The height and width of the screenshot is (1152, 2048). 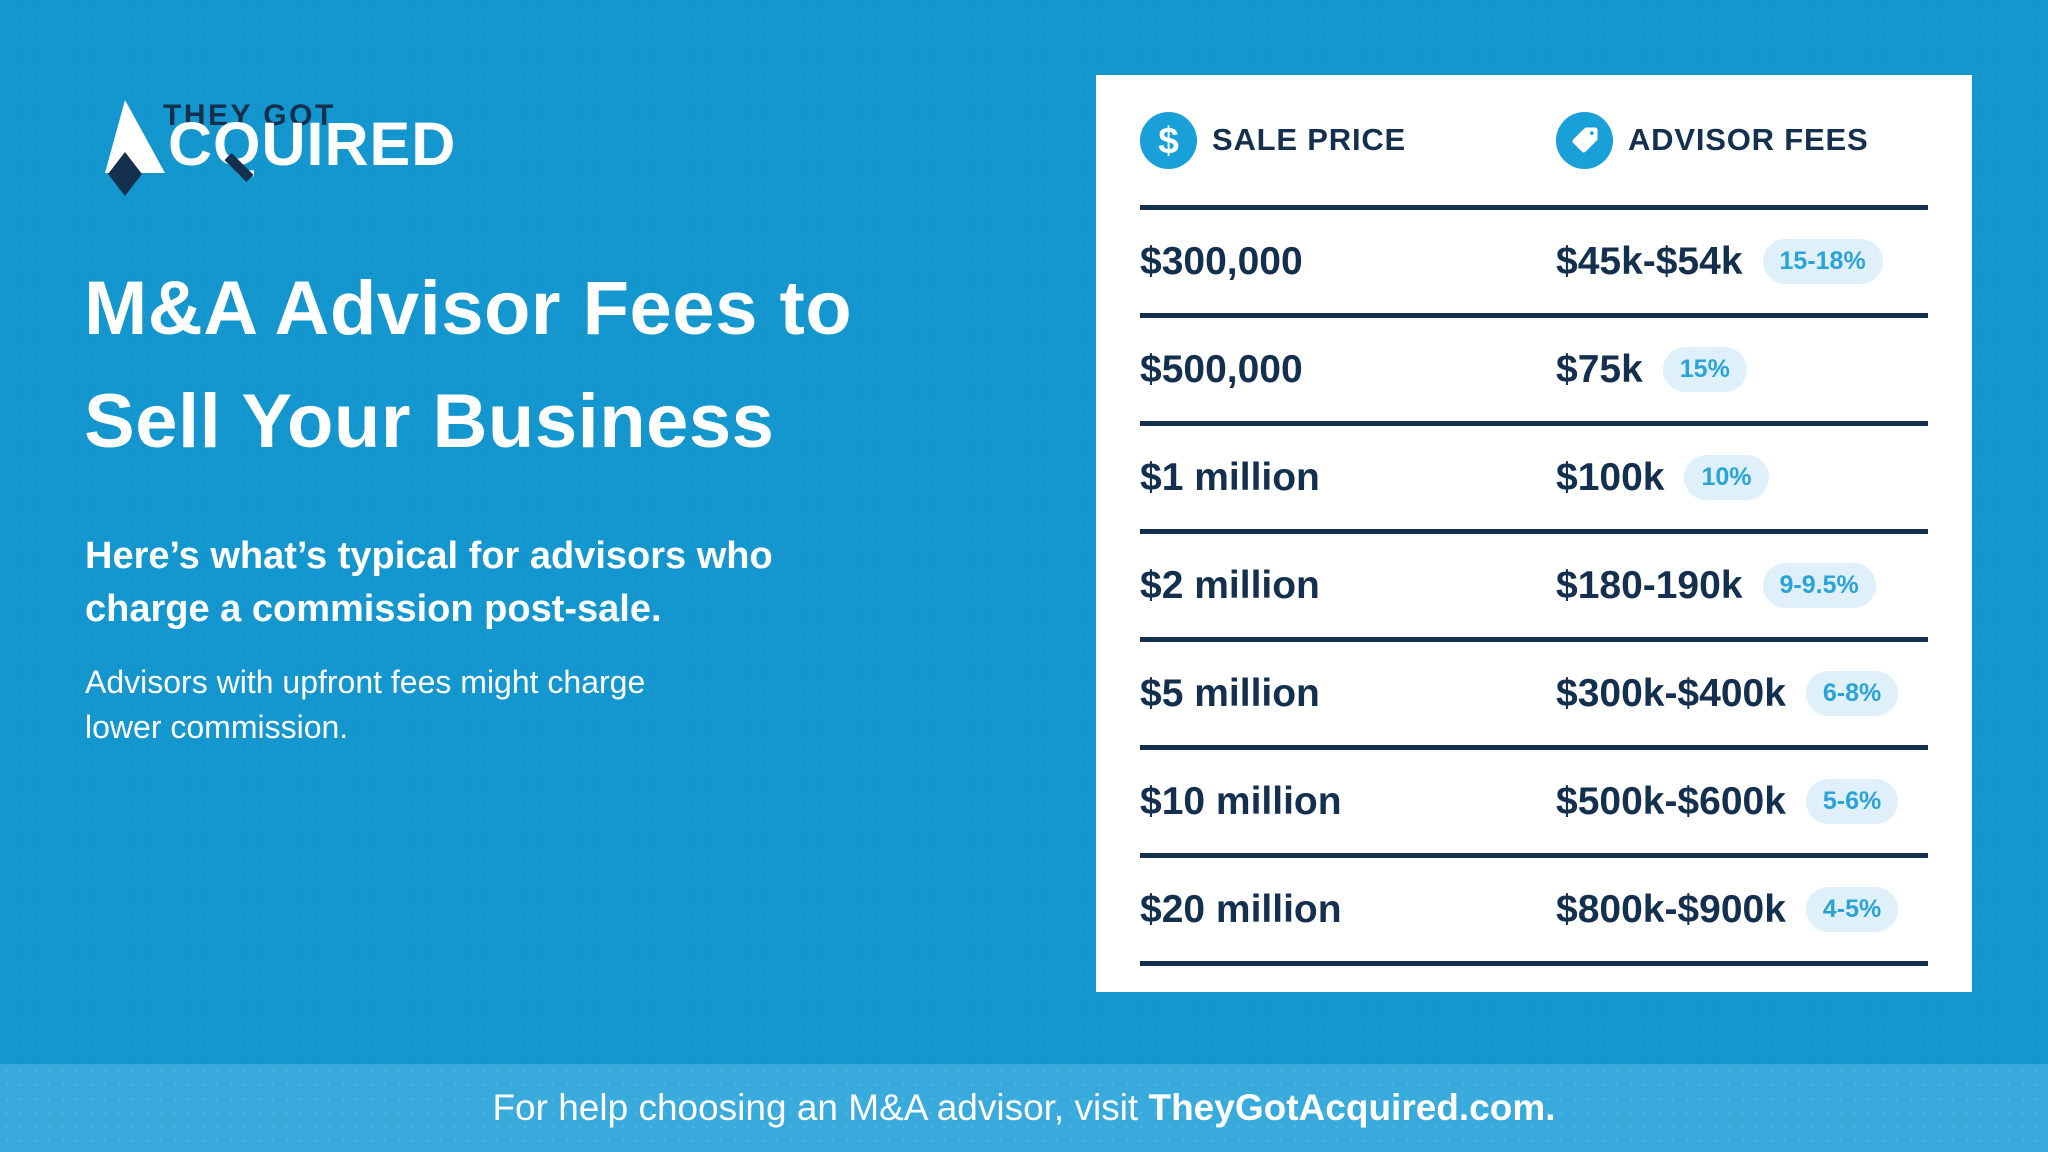 I want to click on fee-value: $45k-$54k, so click(x=1649, y=261).